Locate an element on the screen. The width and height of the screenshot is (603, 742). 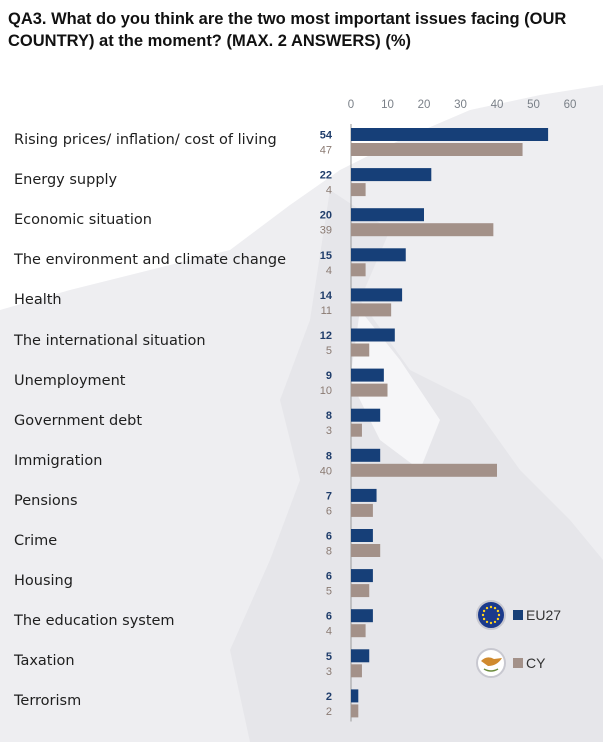
category-label: Economic situation is located at coordinates (83, 220).